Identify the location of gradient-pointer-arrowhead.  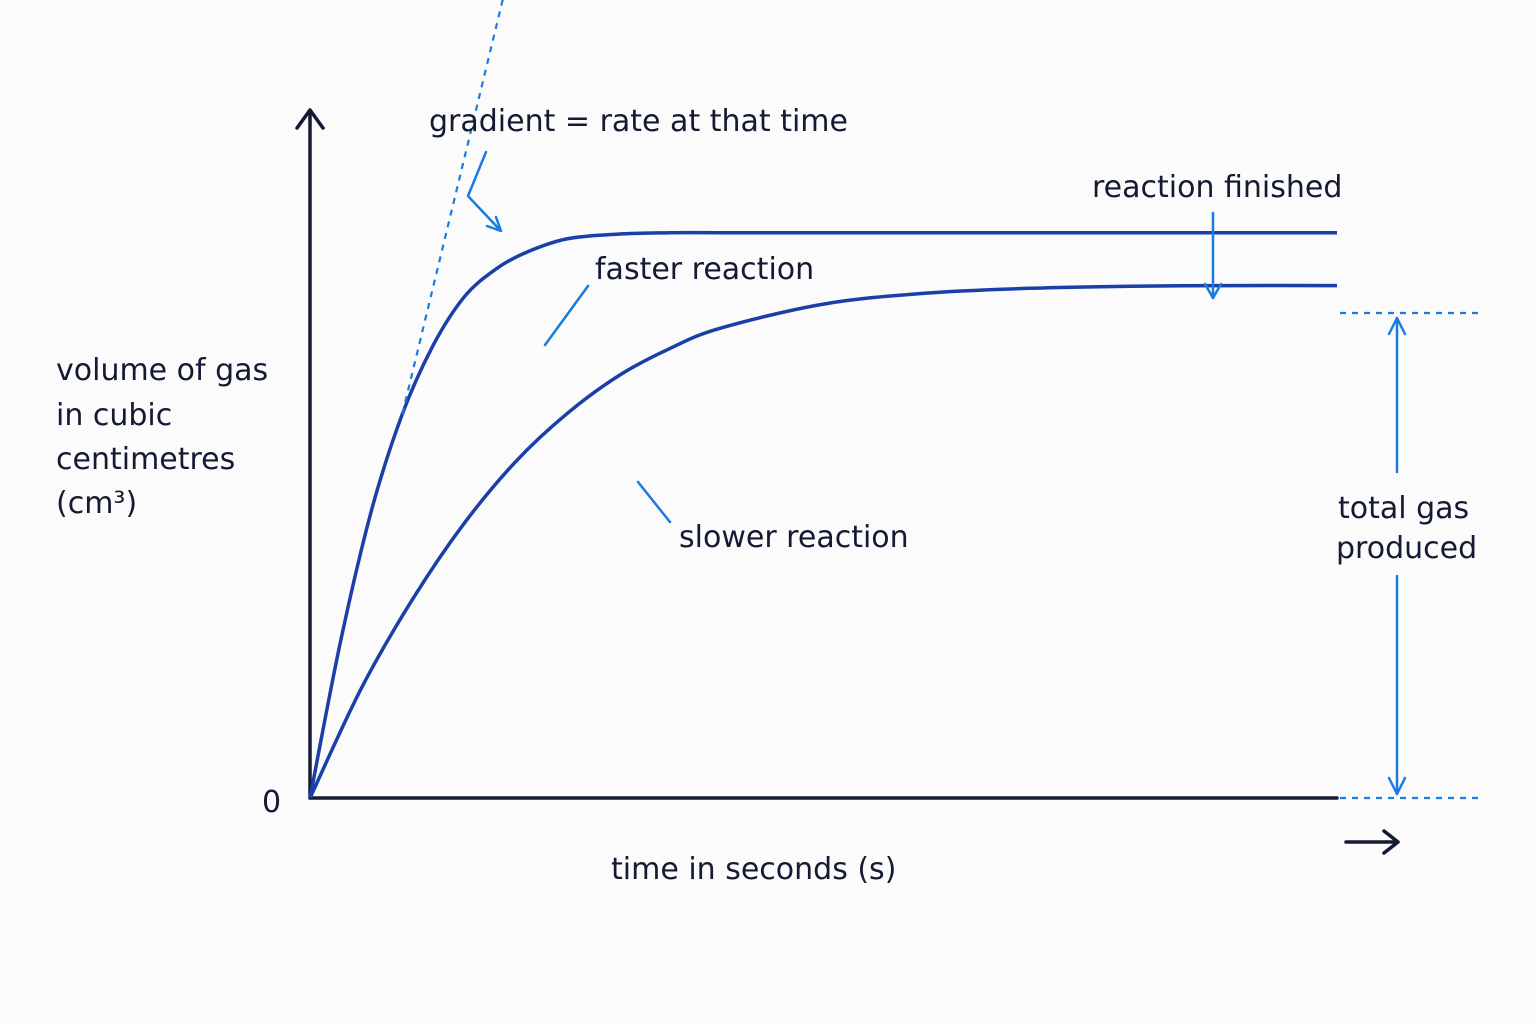
(494, 224).